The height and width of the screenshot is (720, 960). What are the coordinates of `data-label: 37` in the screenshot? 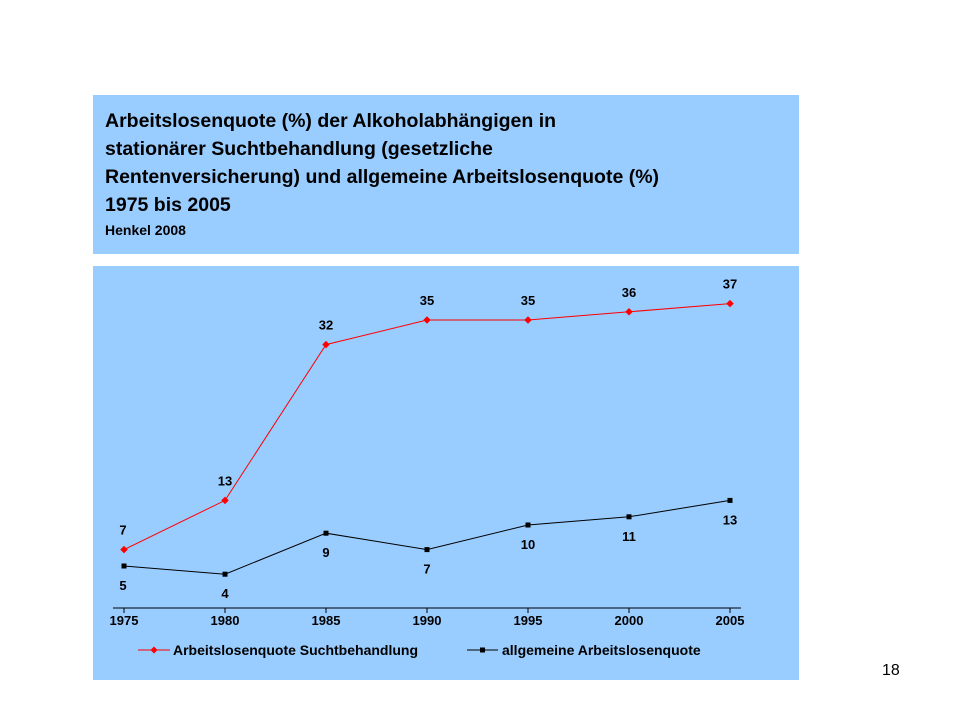 It's located at (730, 284).